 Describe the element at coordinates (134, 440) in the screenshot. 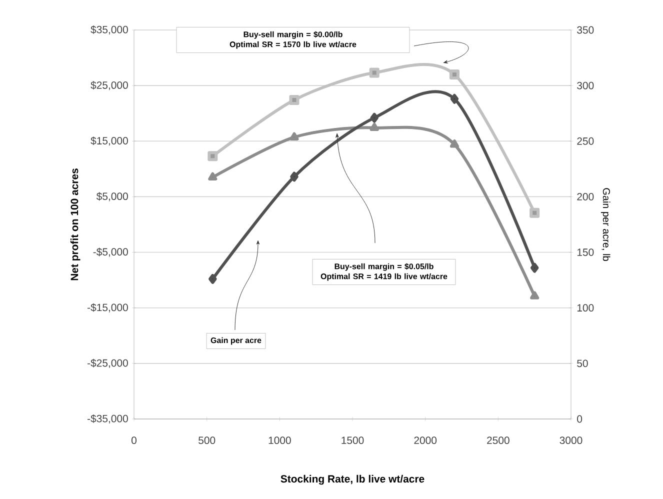

I see `x-tick-label: 0` at that location.